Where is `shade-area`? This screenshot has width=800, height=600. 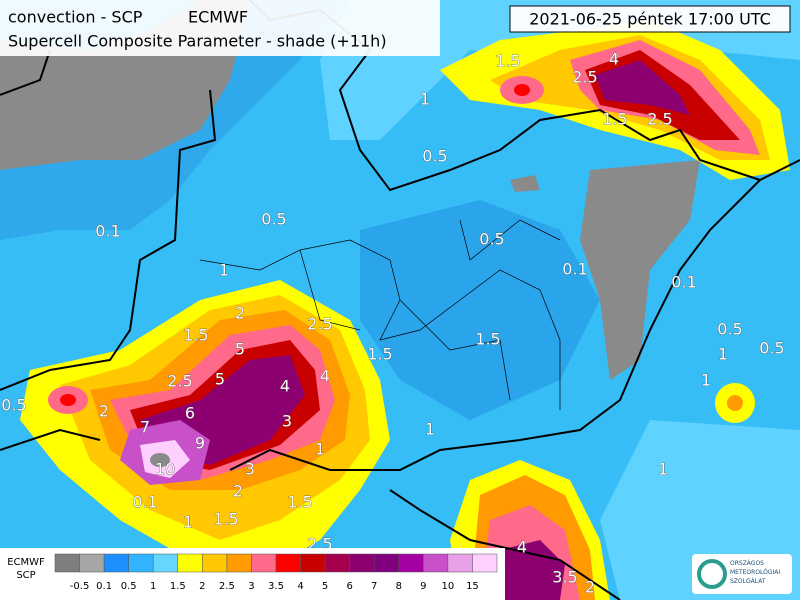 shade-area is located at coordinates (480, 310).